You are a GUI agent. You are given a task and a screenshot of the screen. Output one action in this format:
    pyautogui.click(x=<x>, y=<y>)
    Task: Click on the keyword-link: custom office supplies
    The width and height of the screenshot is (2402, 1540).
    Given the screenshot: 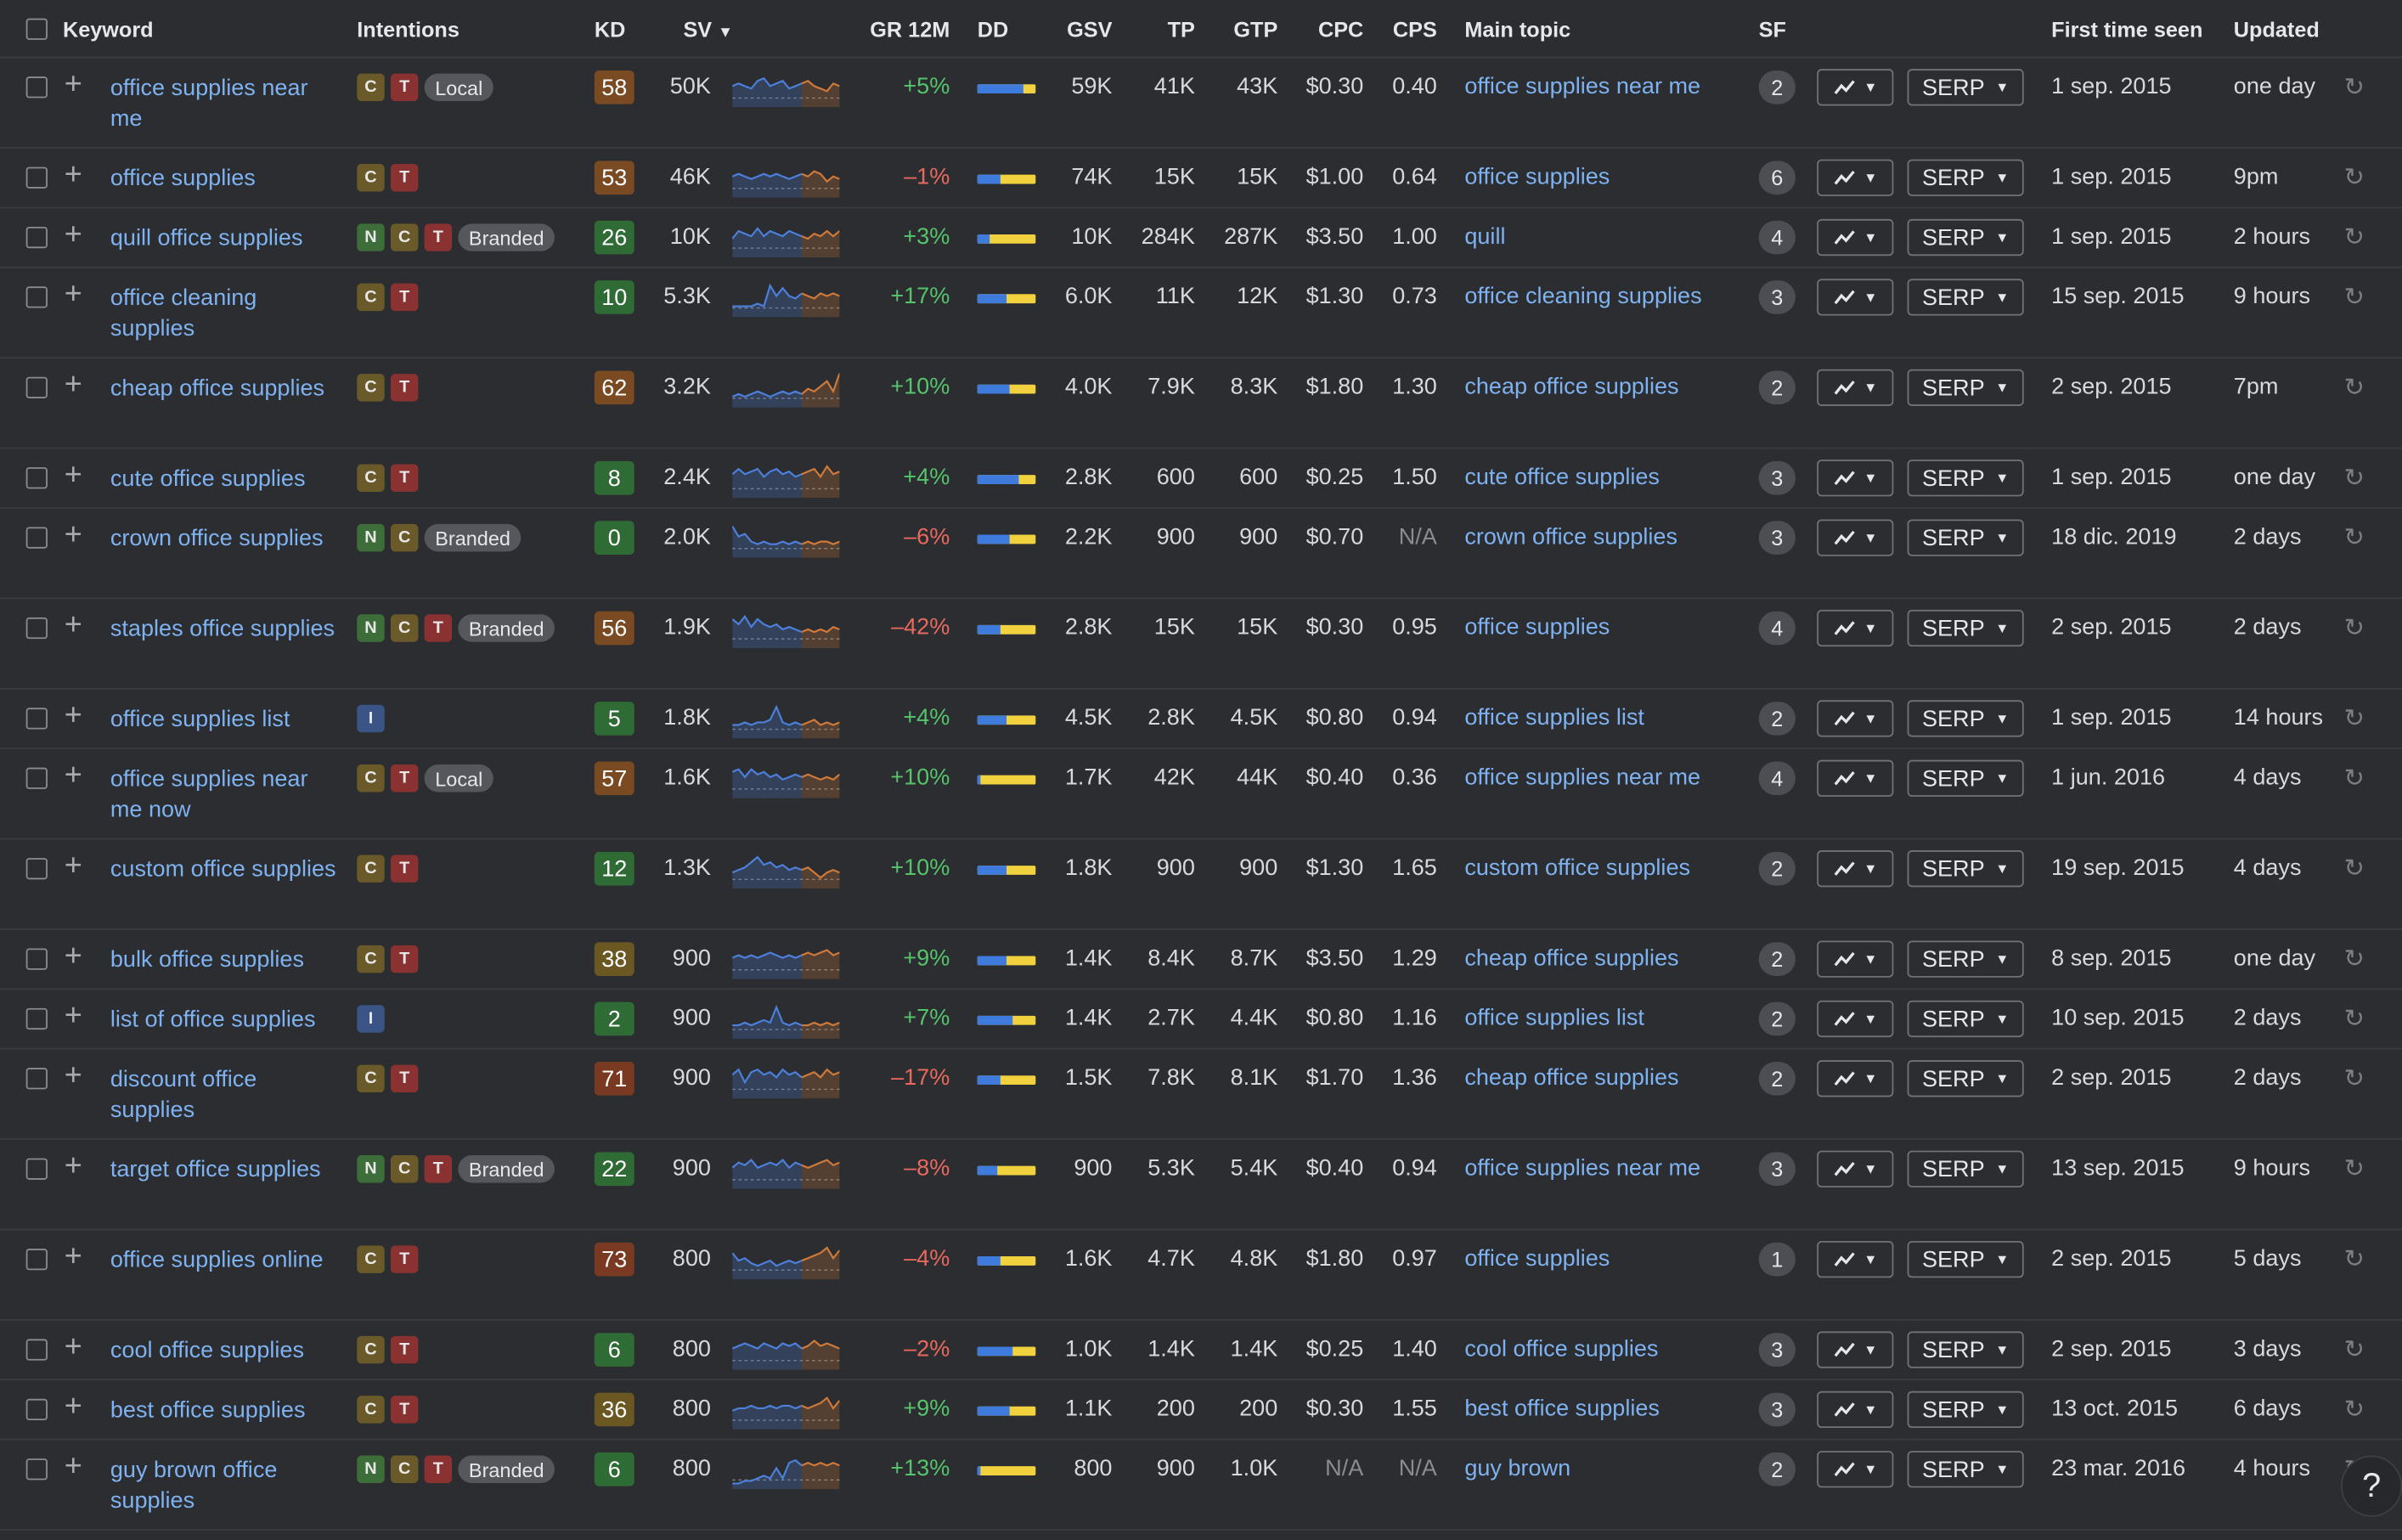 What is the action you would take?
    pyautogui.click(x=223, y=869)
    